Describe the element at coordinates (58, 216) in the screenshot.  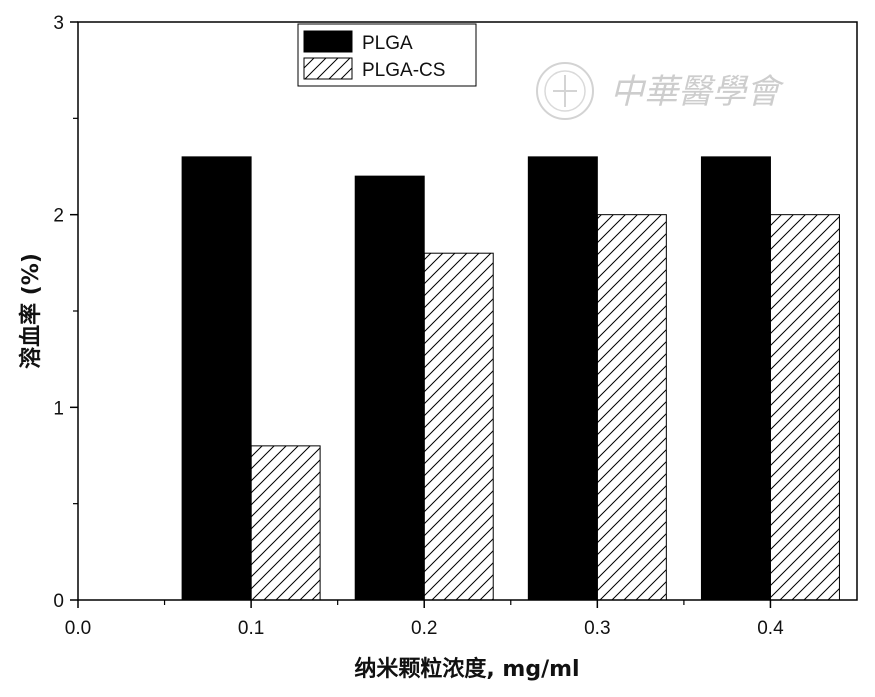
I see `y-tick-label: 2` at that location.